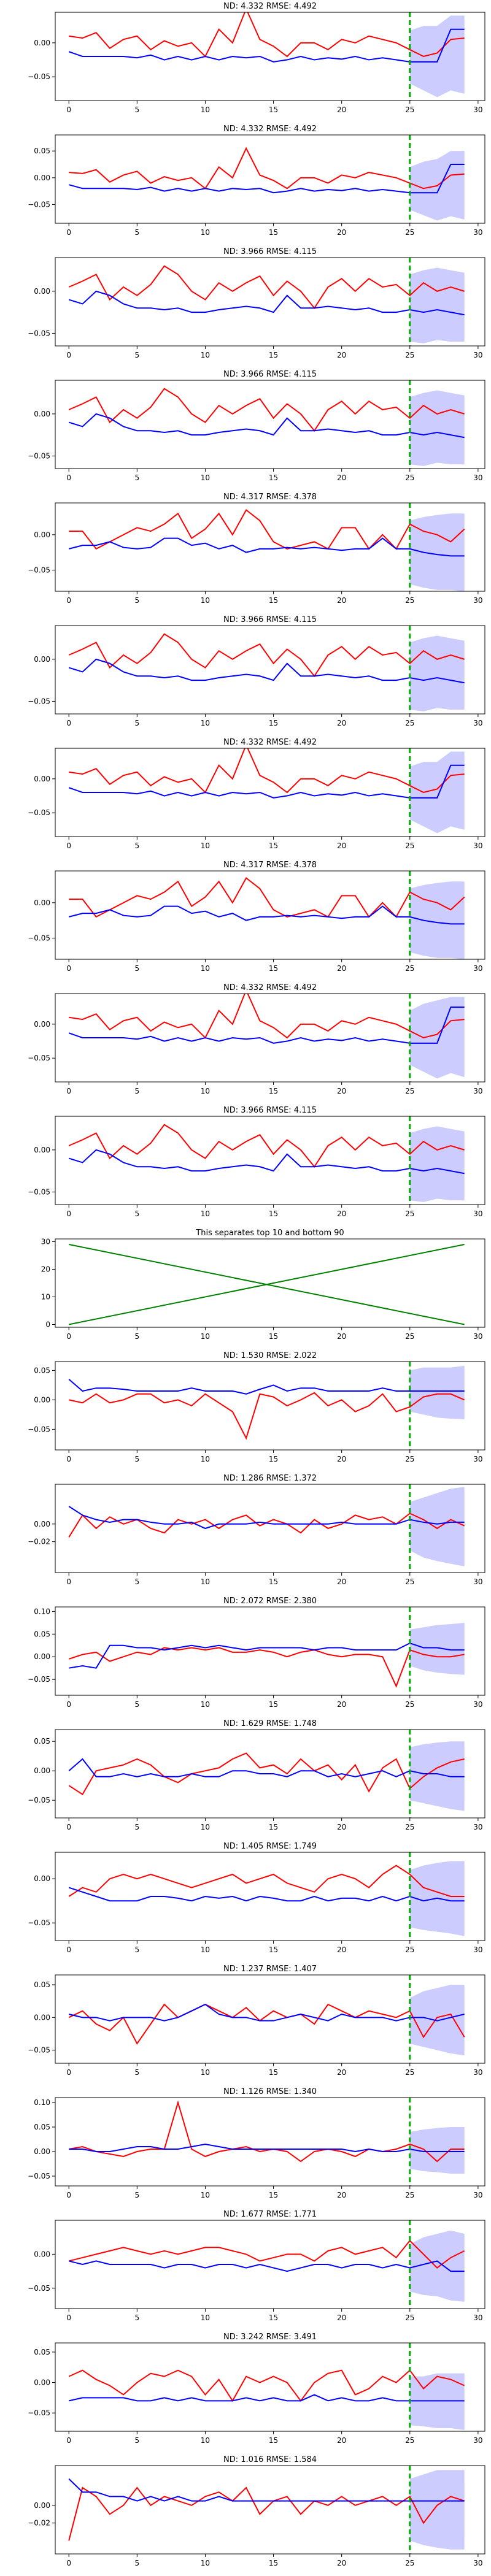 The width and height of the screenshot is (491, 2576). What do you see at coordinates (270, 2214) in the screenshot?
I see `chart-title: ND: 1.677 RMSE: 1.771` at bounding box center [270, 2214].